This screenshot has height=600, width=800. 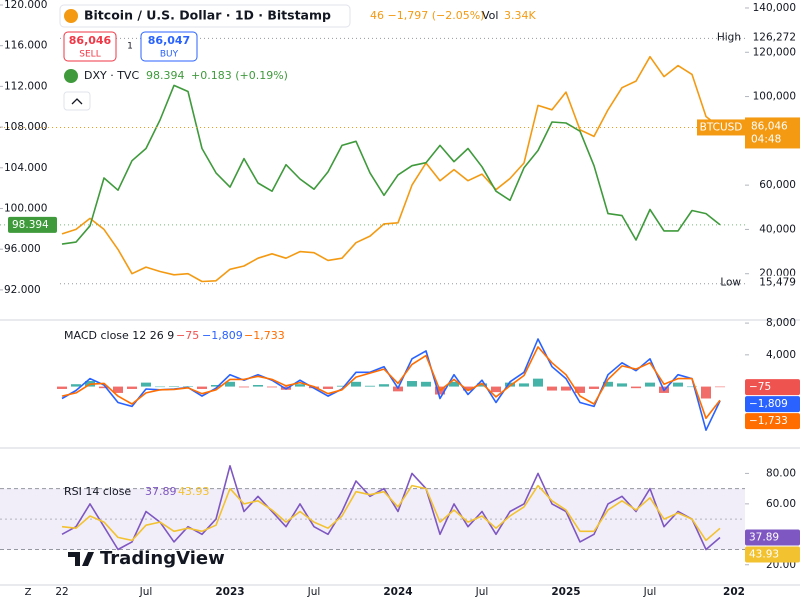 What do you see at coordinates (781, 473) in the screenshot?
I see `y-tick-label: 80.00` at bounding box center [781, 473].